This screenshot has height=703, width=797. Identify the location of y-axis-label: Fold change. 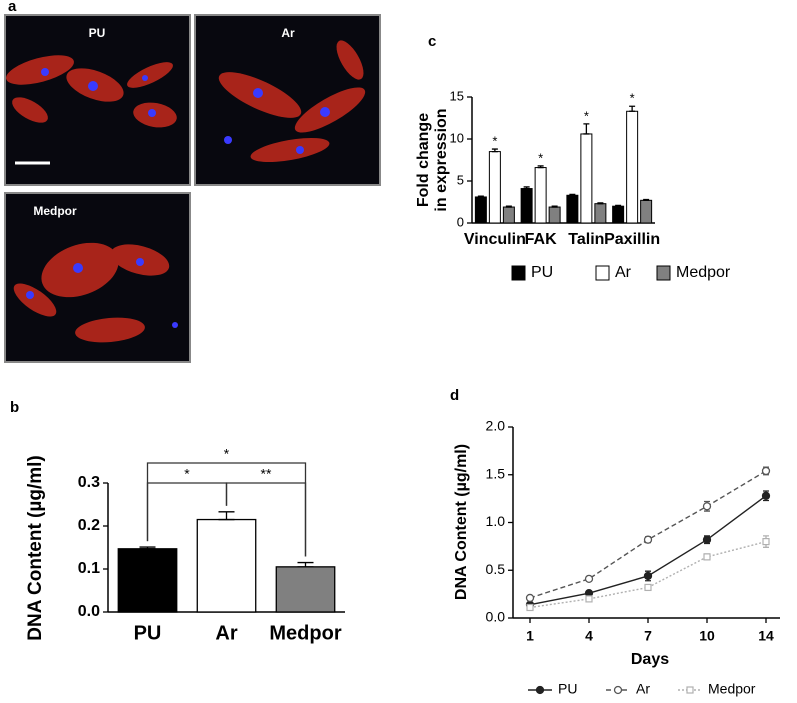
(423, 160).